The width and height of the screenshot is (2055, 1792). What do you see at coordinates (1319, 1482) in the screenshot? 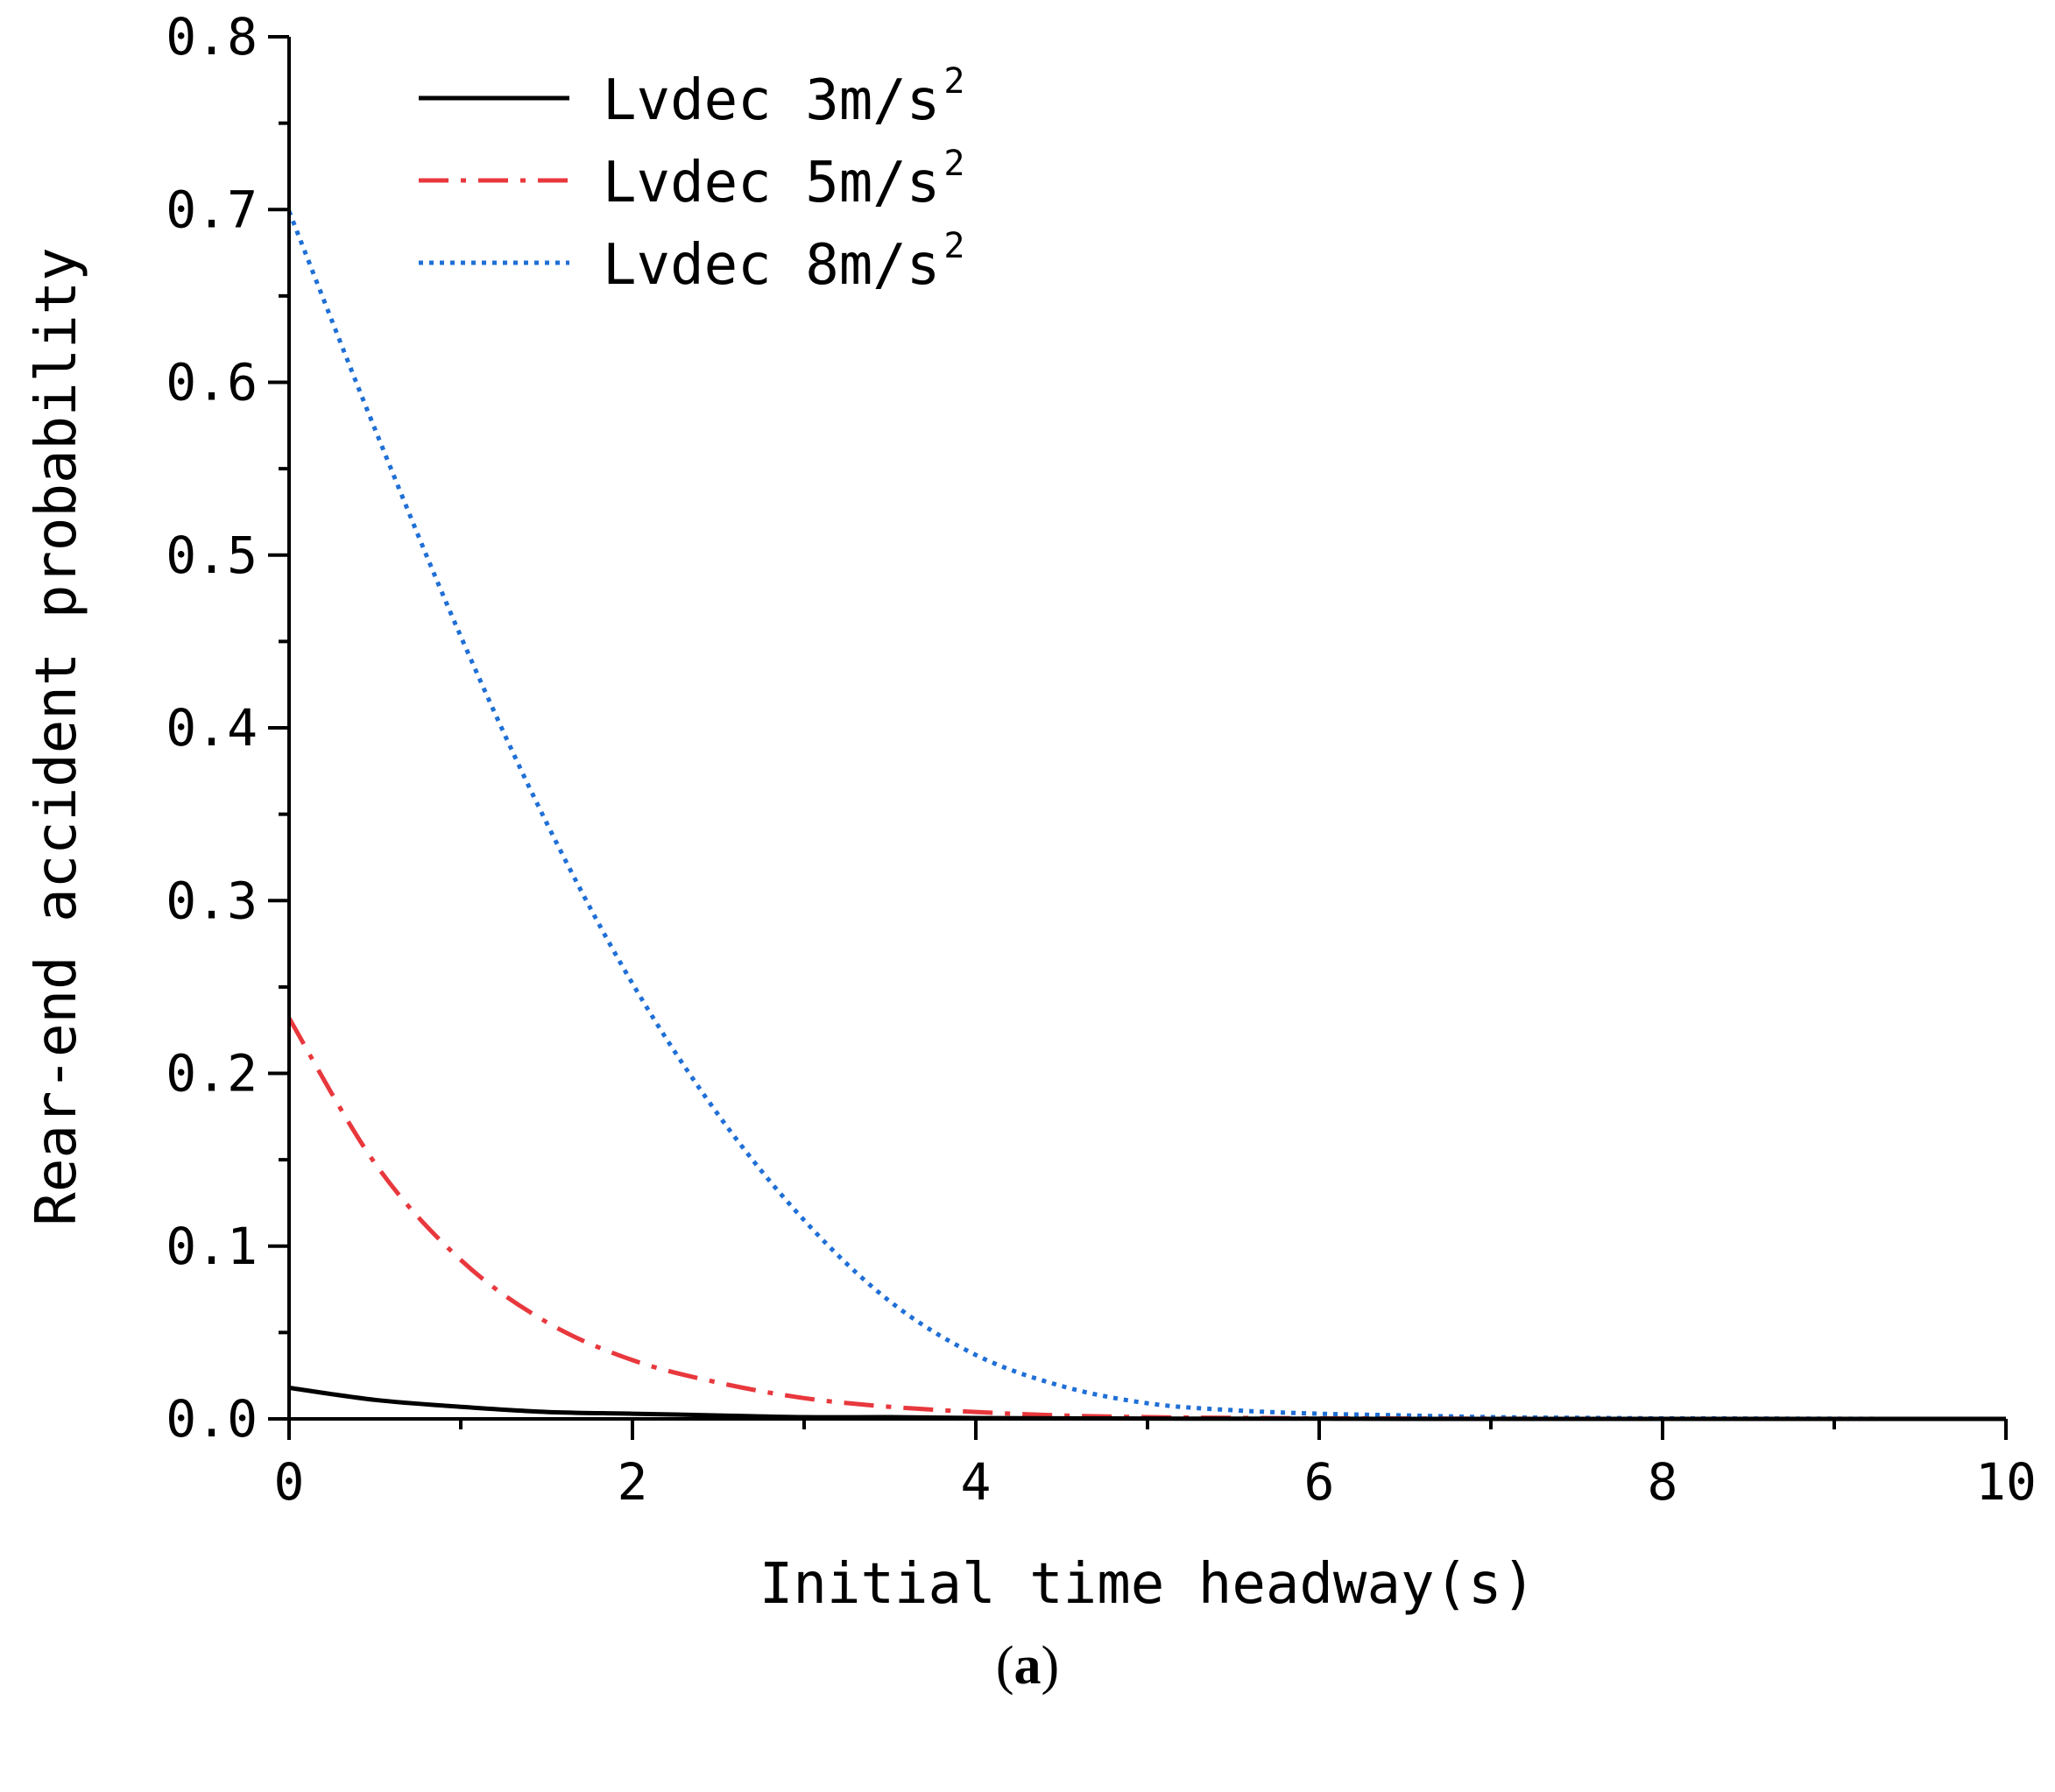
I see `x-tick-label: 6` at bounding box center [1319, 1482].